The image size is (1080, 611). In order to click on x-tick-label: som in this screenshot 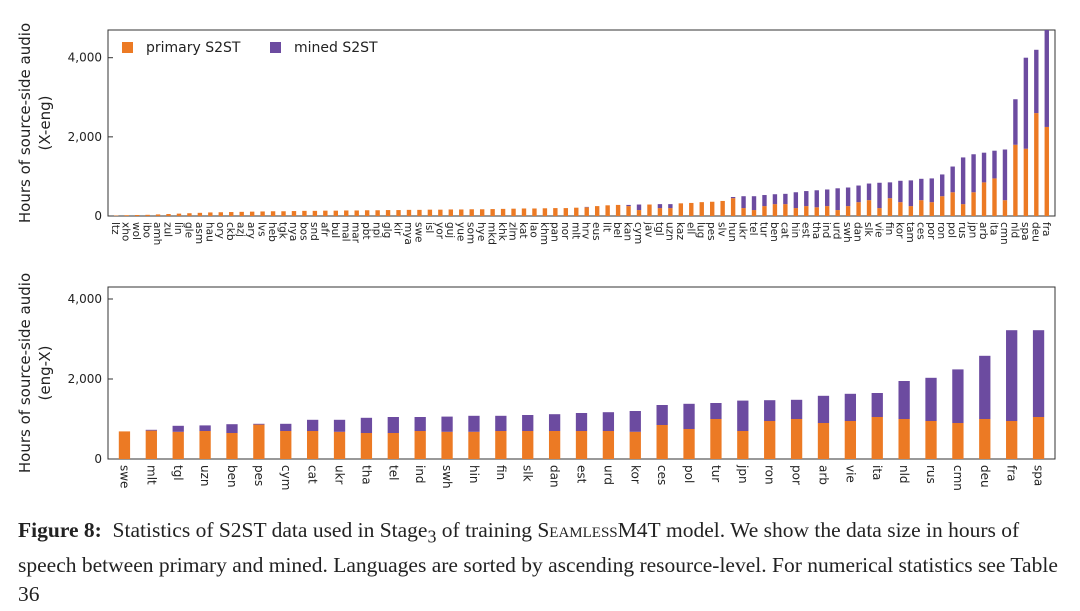, I will do `click(471, 233)`.